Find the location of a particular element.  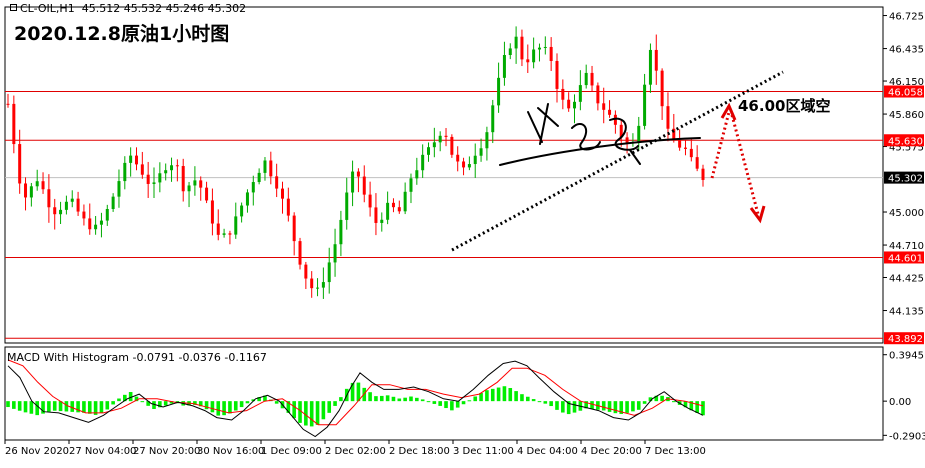

price-tick-label: 46.725 is located at coordinates (906, 17).